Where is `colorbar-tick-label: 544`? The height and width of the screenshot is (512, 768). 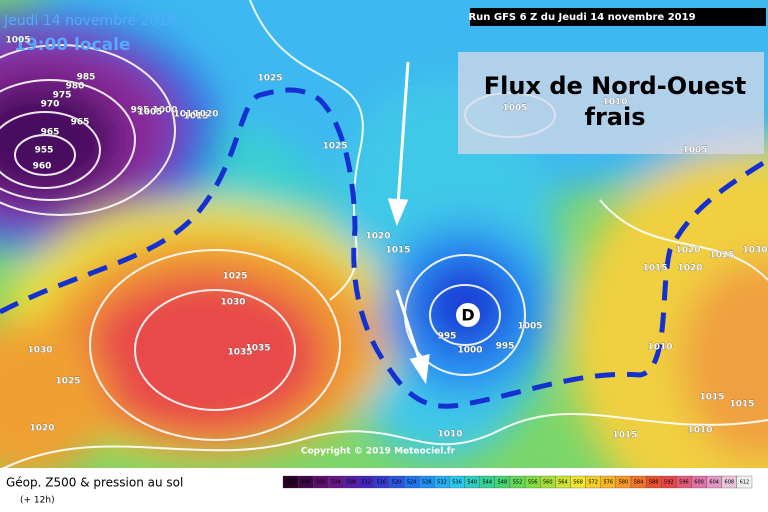
colorbar-tick-label: 544 is located at coordinates (487, 483).